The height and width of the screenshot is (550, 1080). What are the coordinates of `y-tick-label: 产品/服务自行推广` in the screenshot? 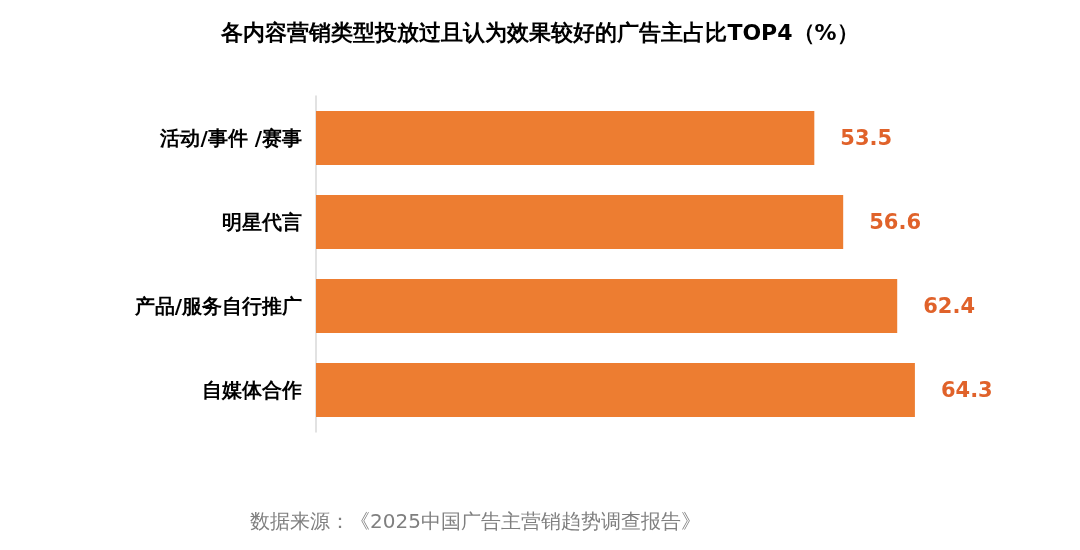 It's located at (217, 306).